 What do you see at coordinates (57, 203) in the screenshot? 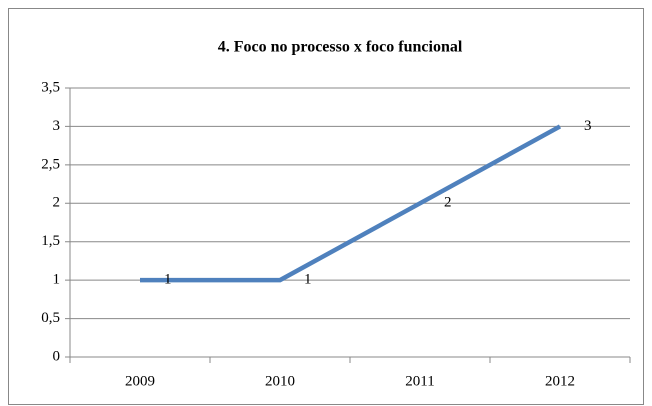
I see `y-tick-label: 2` at bounding box center [57, 203].